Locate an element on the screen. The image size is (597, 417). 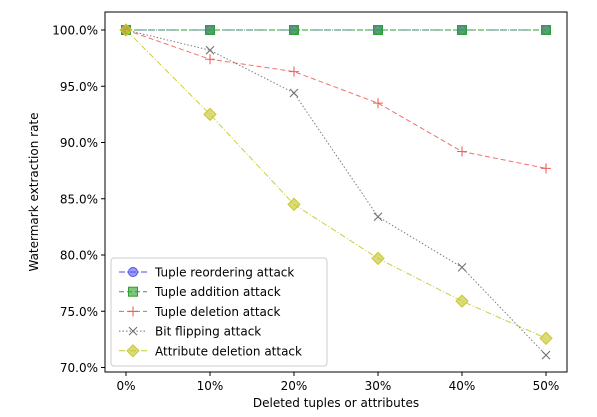
y-tick-label: 100.0% is located at coordinates (75, 31).